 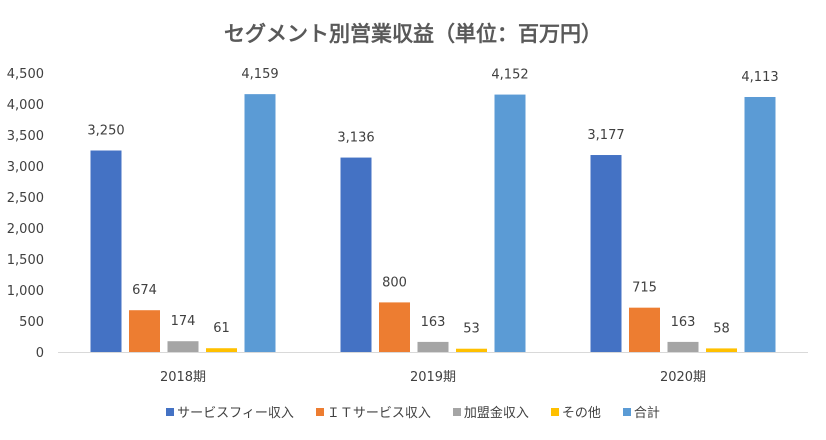 I want to click on legend-item: サービスフィー収入, so click(x=230, y=411).